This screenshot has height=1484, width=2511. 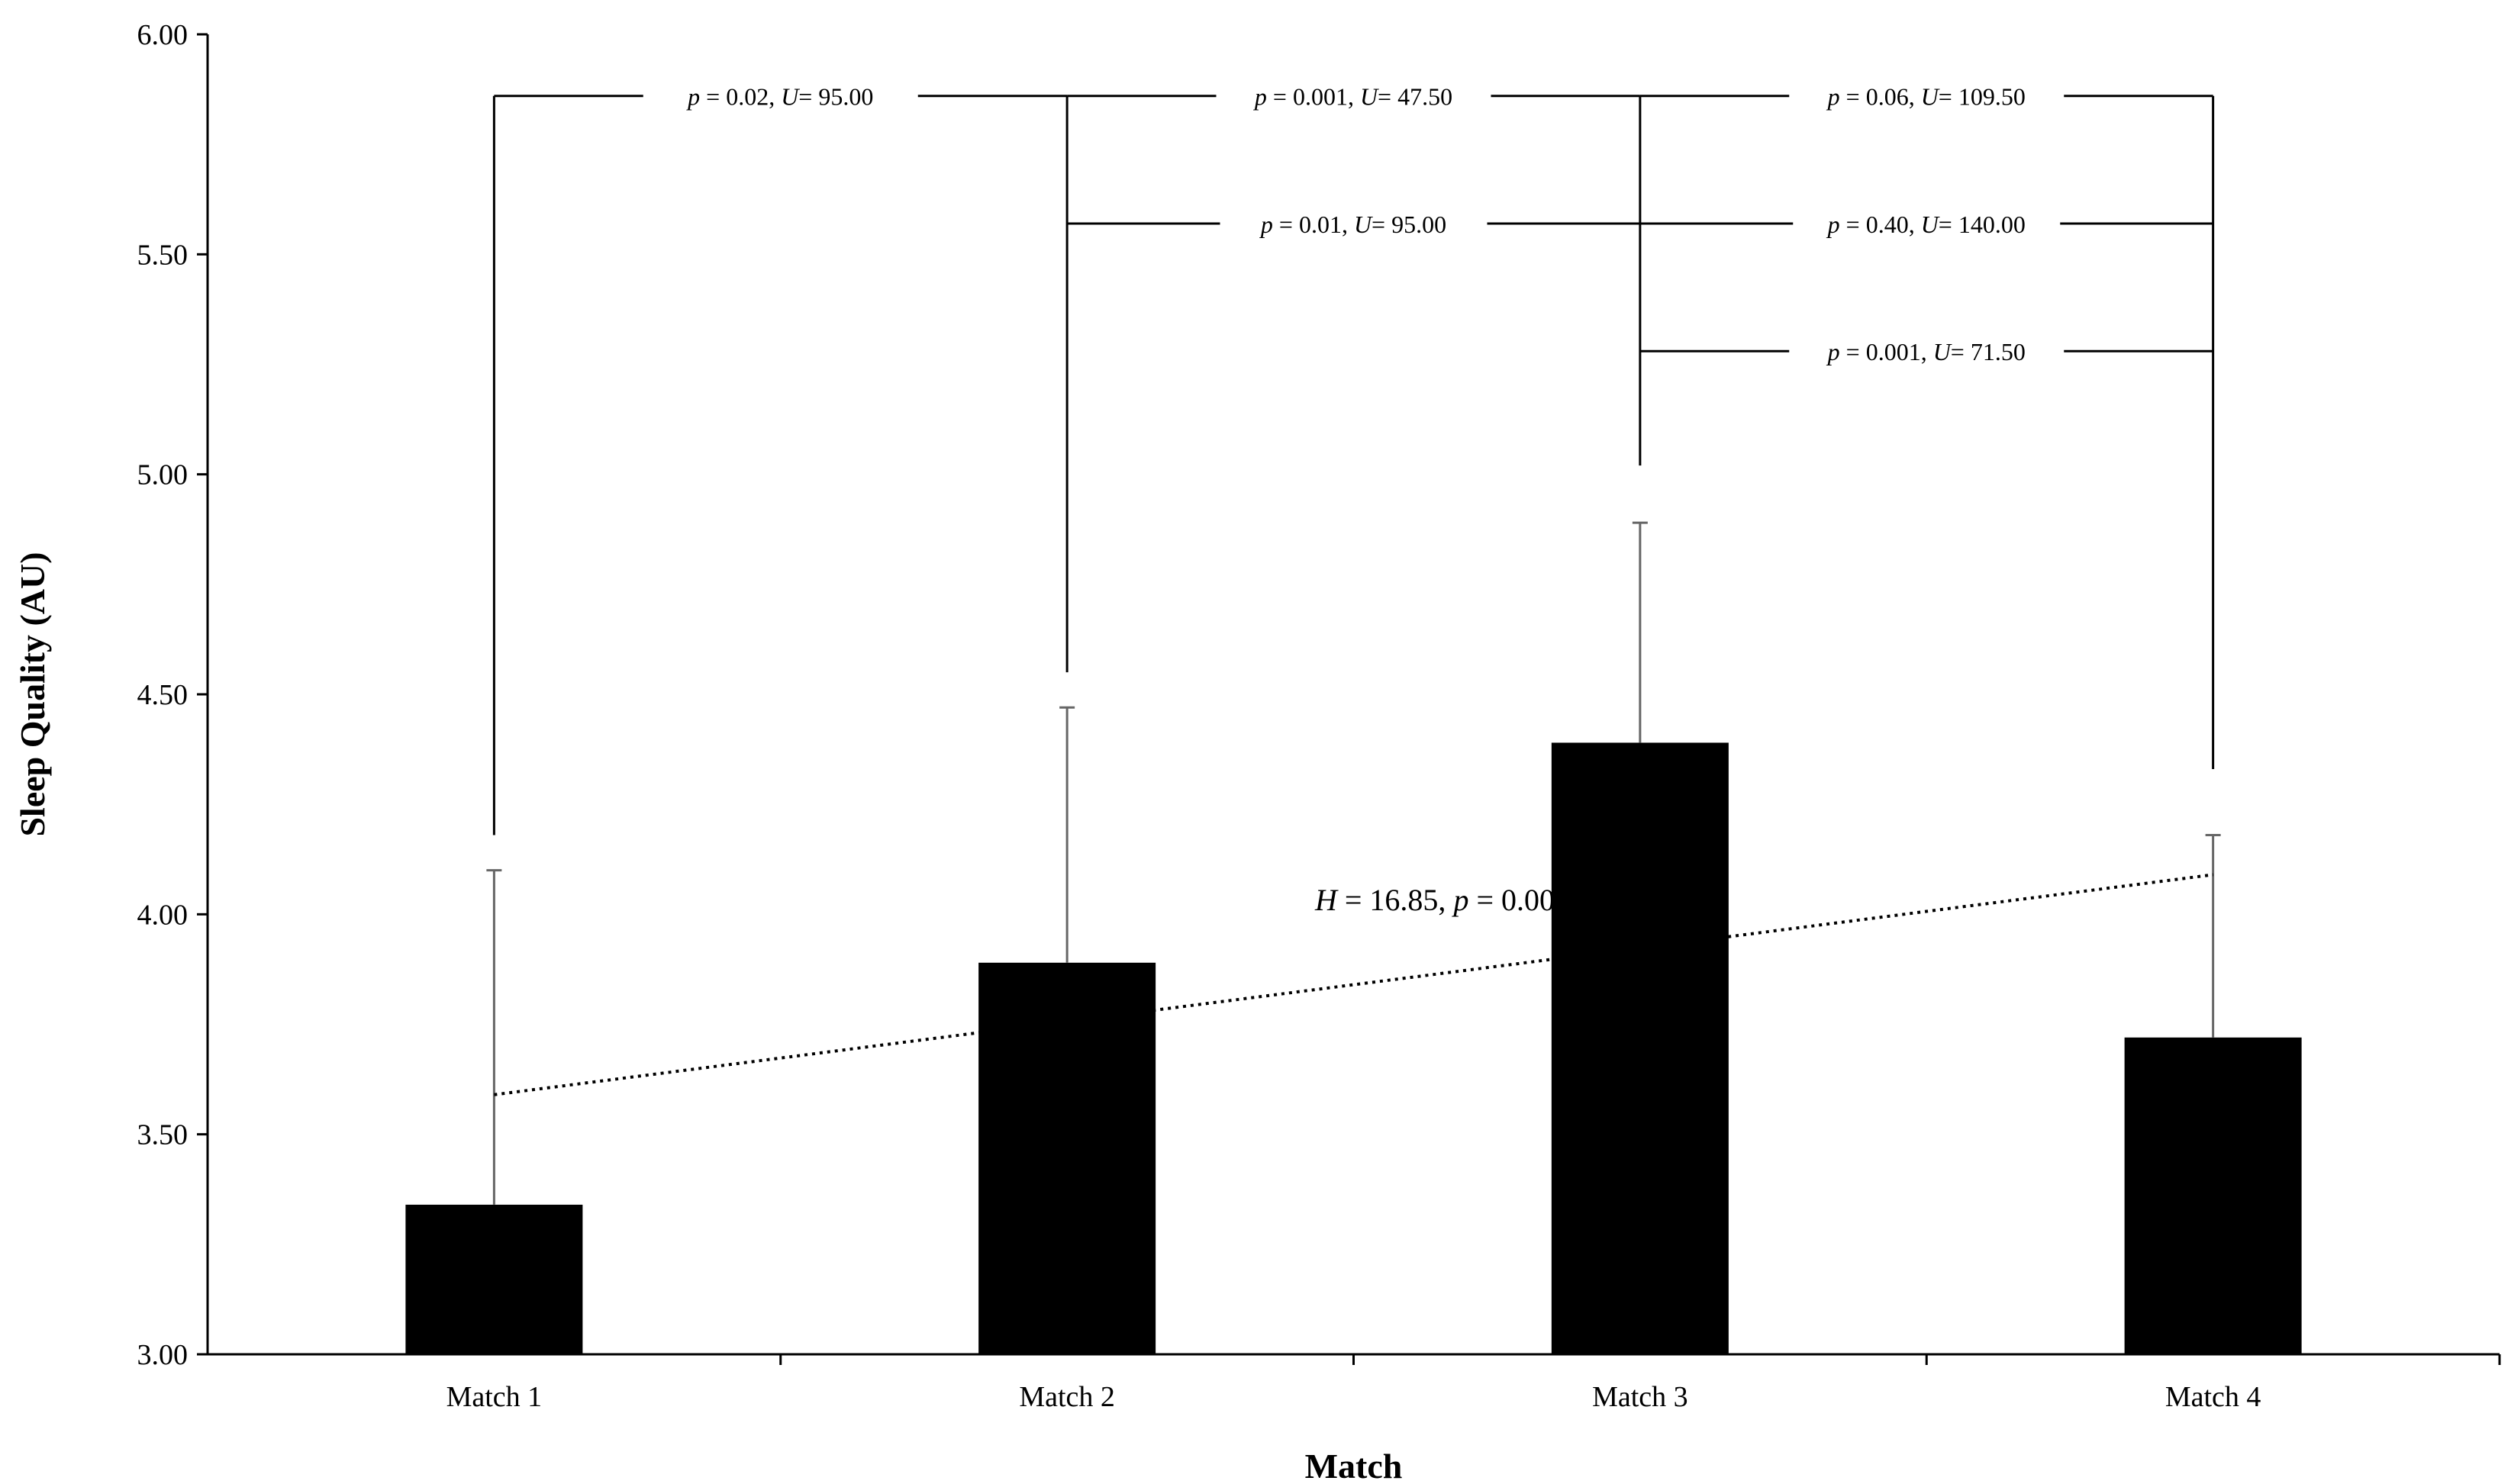 I want to click on trendline: H = 16.85, p = 0.001, so click(x=1353, y=984).